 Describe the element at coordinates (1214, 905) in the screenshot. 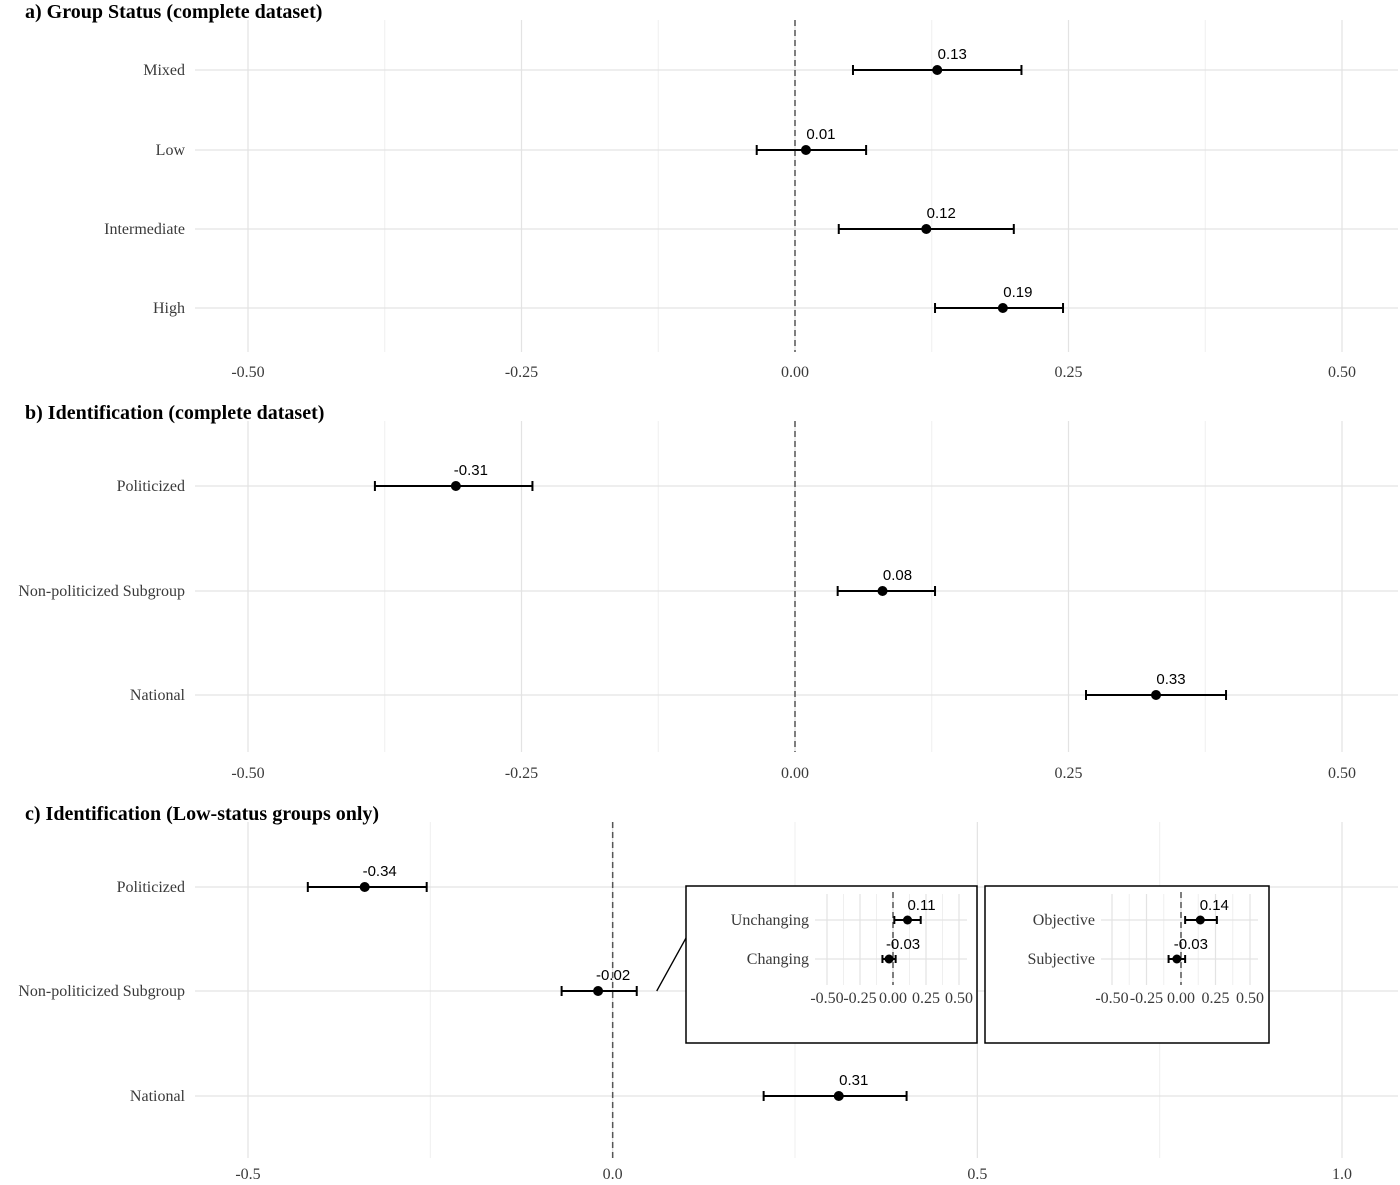

I see `inset-data-label: 0.14` at that location.